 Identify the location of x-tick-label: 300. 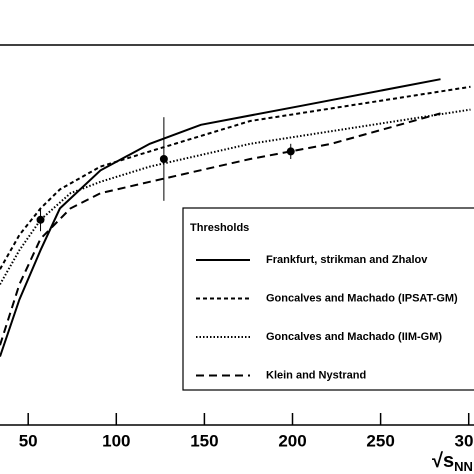
(464, 440).